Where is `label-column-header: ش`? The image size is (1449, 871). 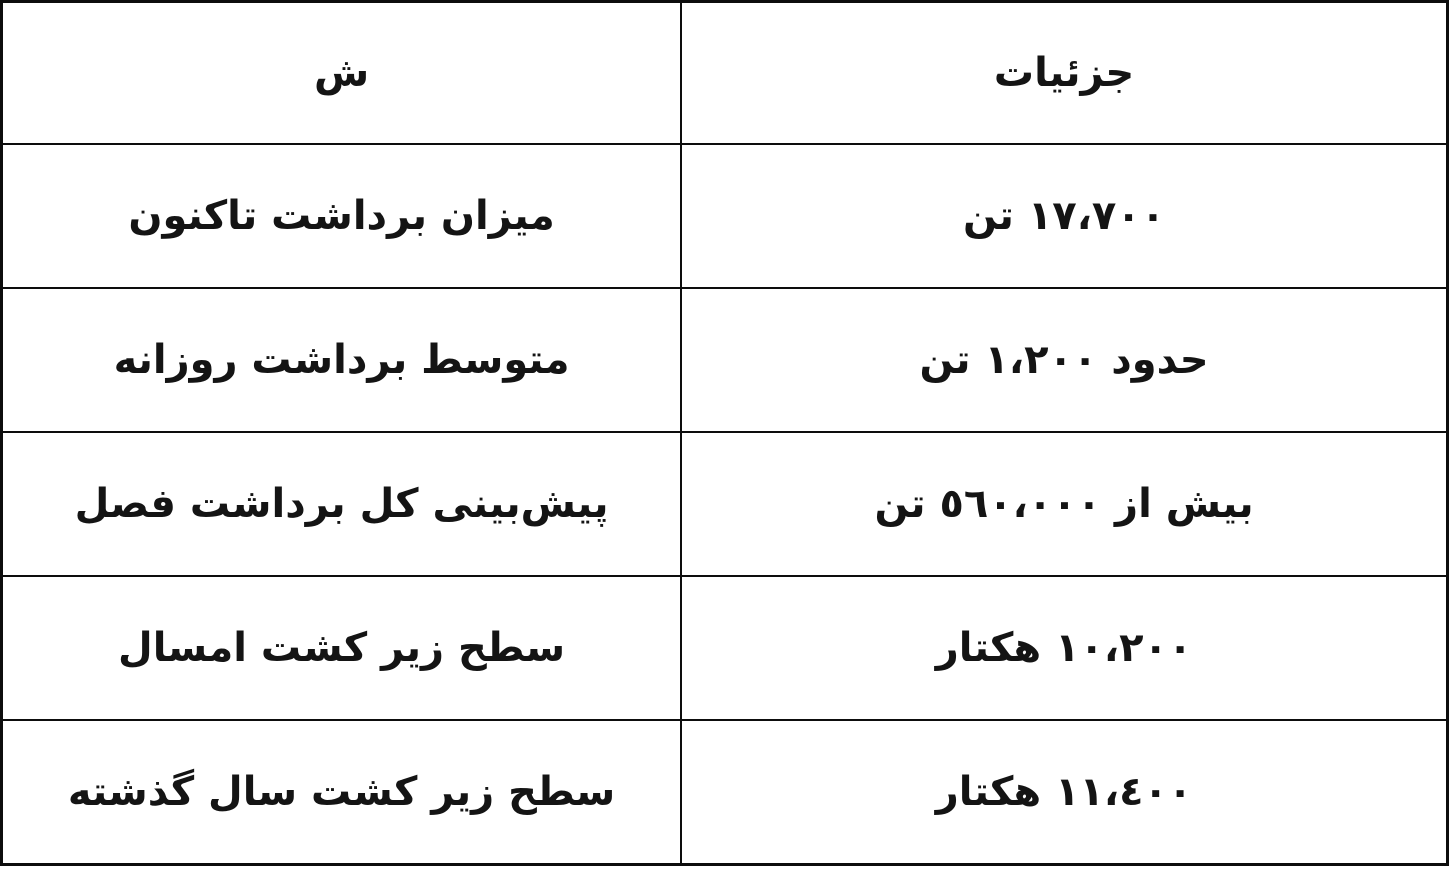 label-column-header: ش is located at coordinates (341, 72).